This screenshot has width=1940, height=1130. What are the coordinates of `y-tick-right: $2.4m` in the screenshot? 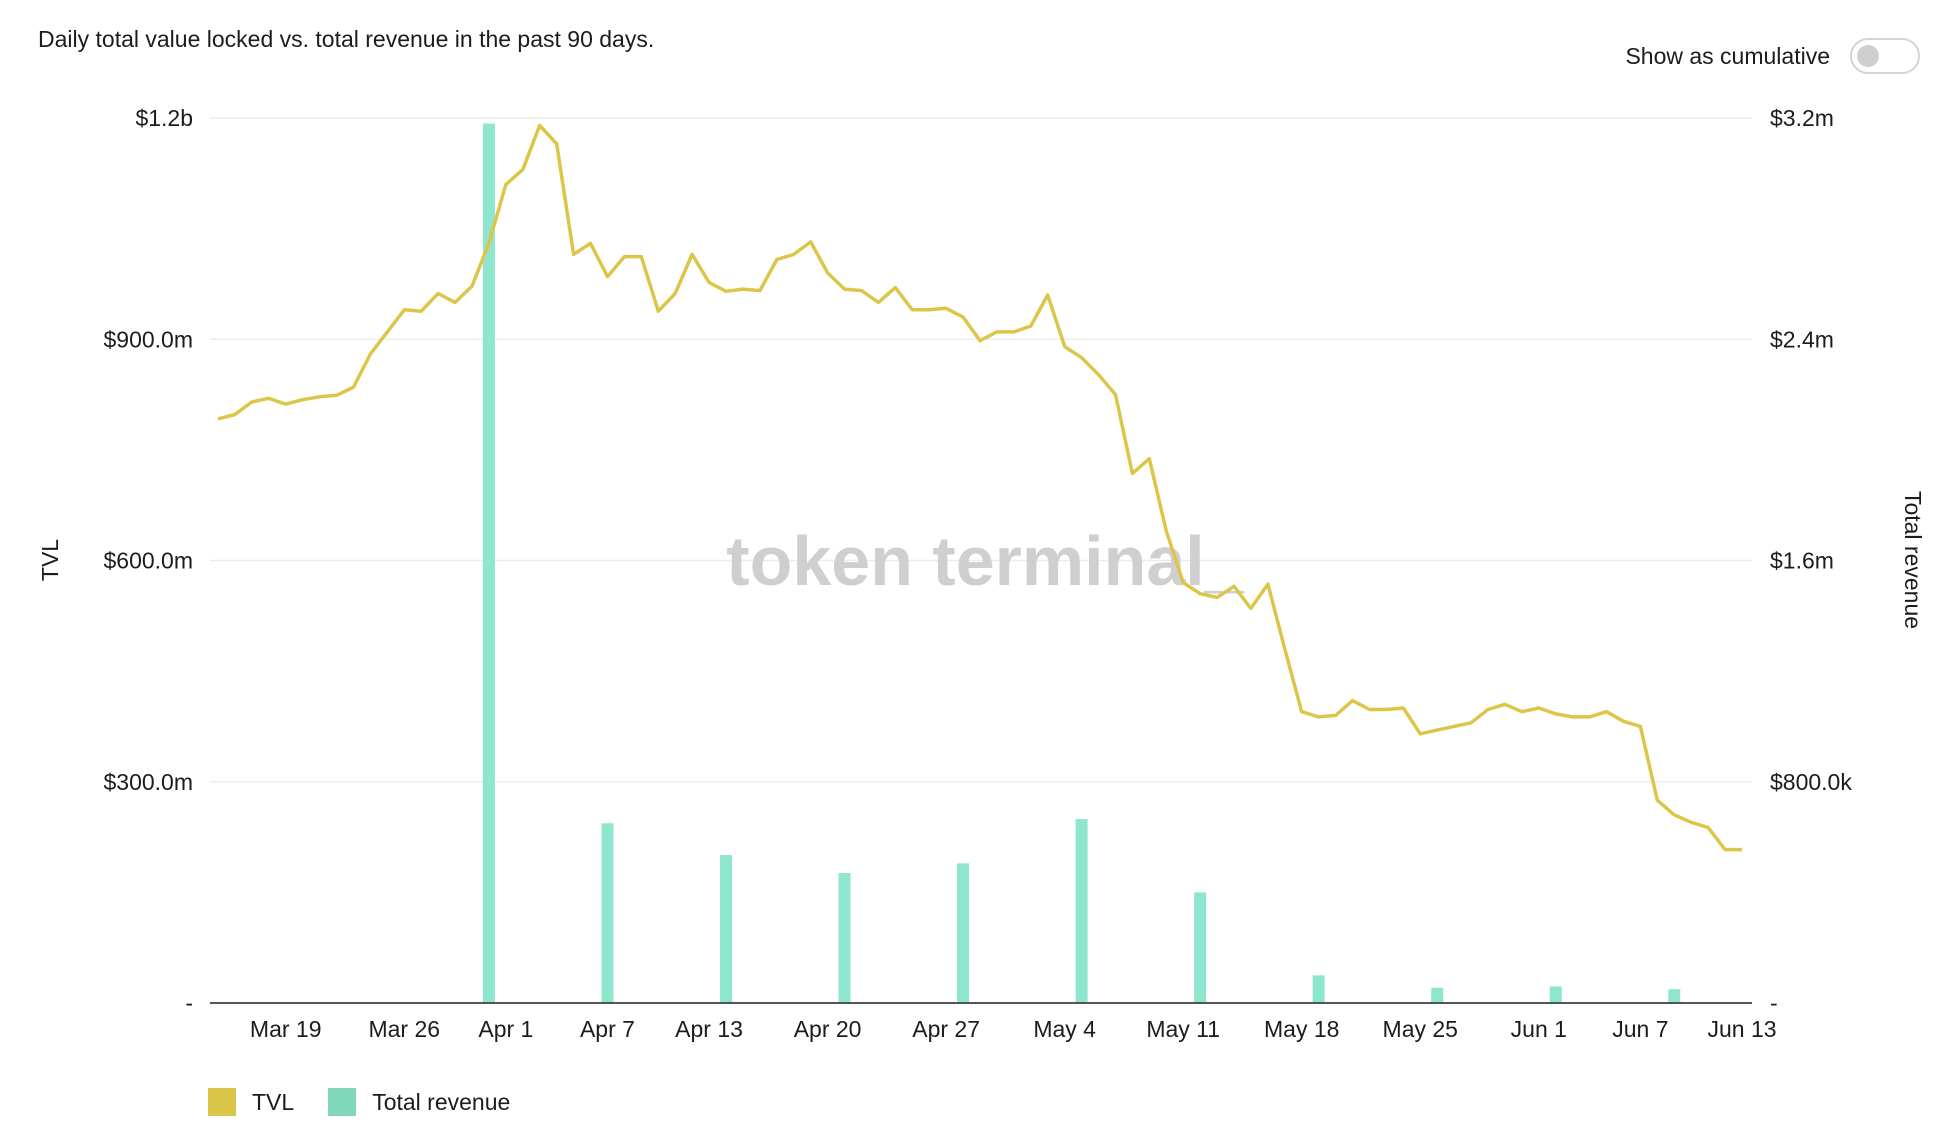 It's located at (1802, 339).